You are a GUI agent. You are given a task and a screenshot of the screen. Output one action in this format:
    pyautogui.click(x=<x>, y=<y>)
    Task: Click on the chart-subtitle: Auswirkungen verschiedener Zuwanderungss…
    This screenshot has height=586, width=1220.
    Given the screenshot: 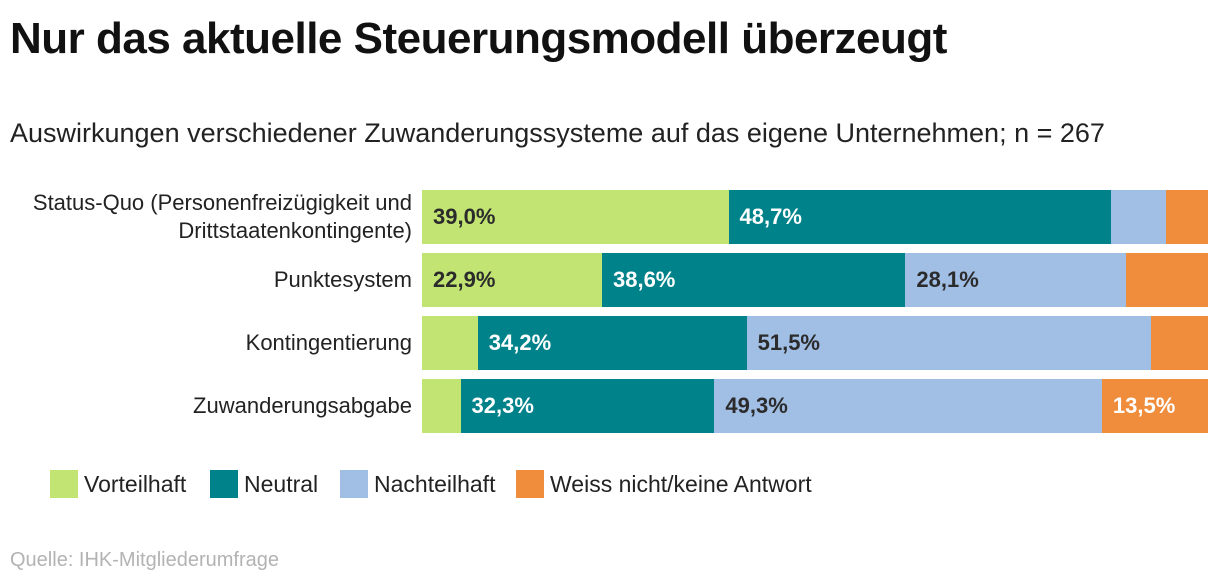 What is the action you would take?
    pyautogui.click(x=557, y=133)
    